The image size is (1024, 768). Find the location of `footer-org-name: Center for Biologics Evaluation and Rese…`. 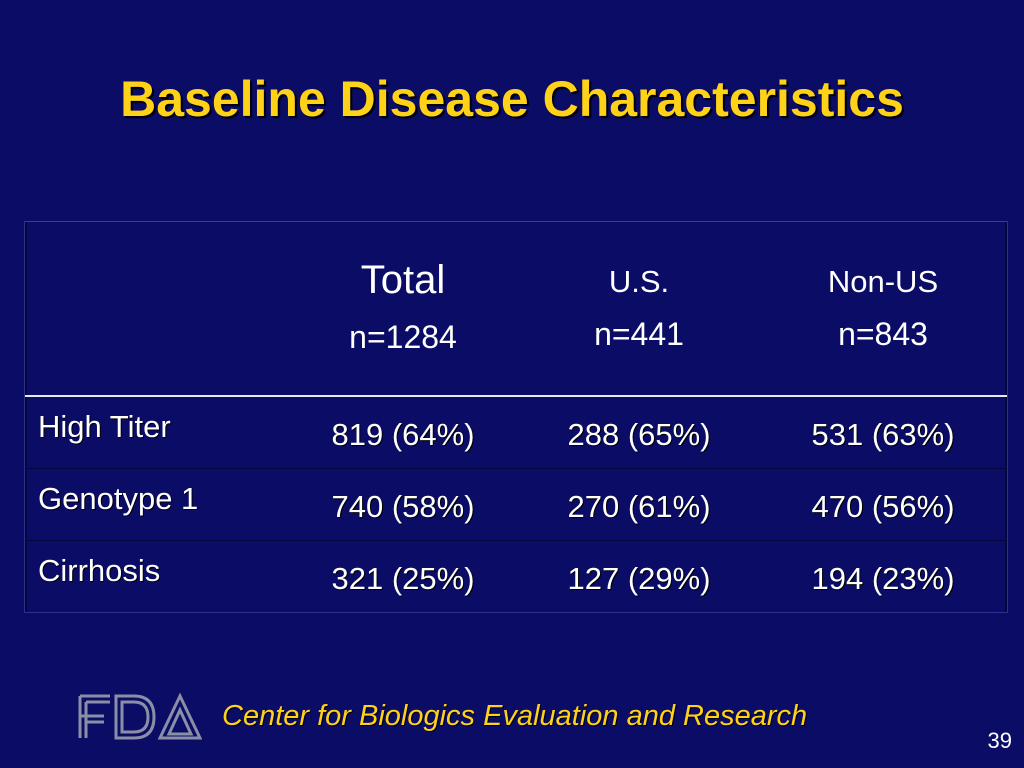

footer-org-name: Center for Biologics Evaluation and Rese… is located at coordinates (515, 716).